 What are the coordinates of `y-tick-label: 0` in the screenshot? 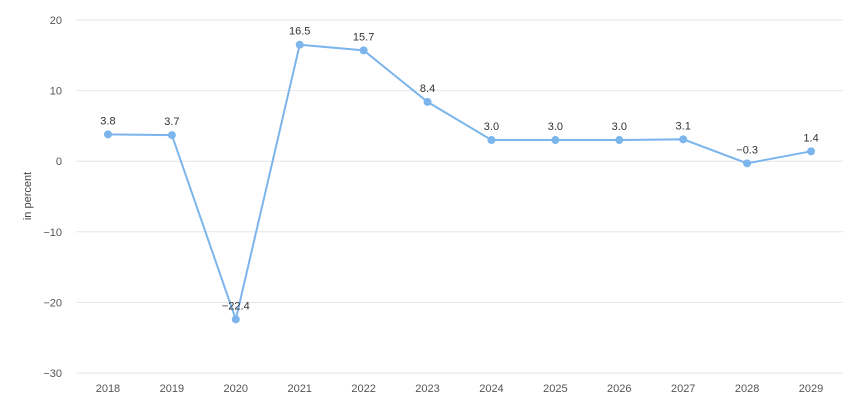 It's located at (59, 162).